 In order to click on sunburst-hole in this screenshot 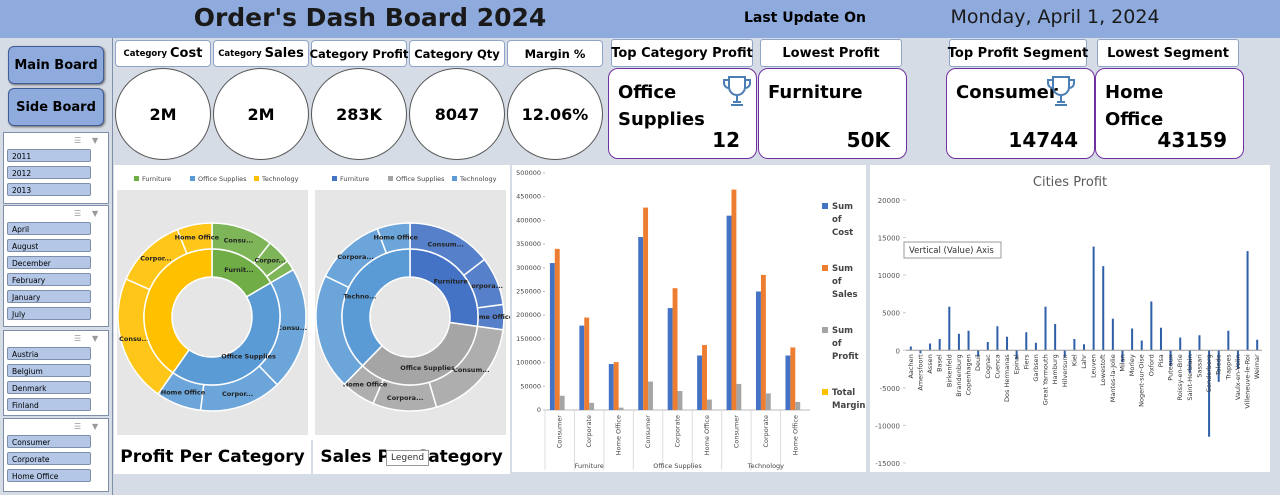, I will do `click(410, 317)`.